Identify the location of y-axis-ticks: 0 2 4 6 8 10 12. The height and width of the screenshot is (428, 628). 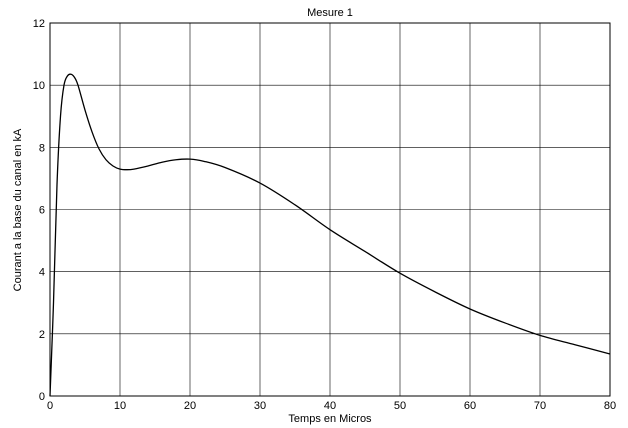
(39, 210).